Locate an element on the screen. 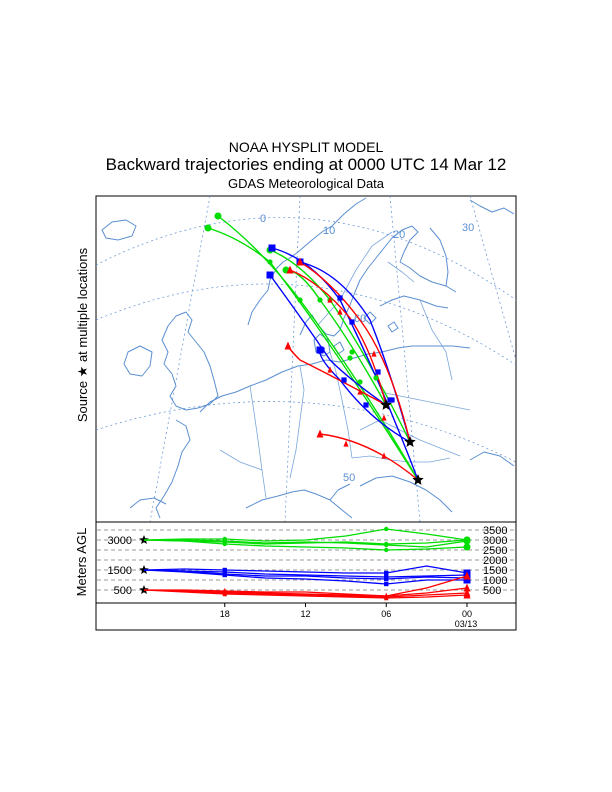 The width and height of the screenshot is (612, 792). right-axis-label: 500 is located at coordinates (492, 591).